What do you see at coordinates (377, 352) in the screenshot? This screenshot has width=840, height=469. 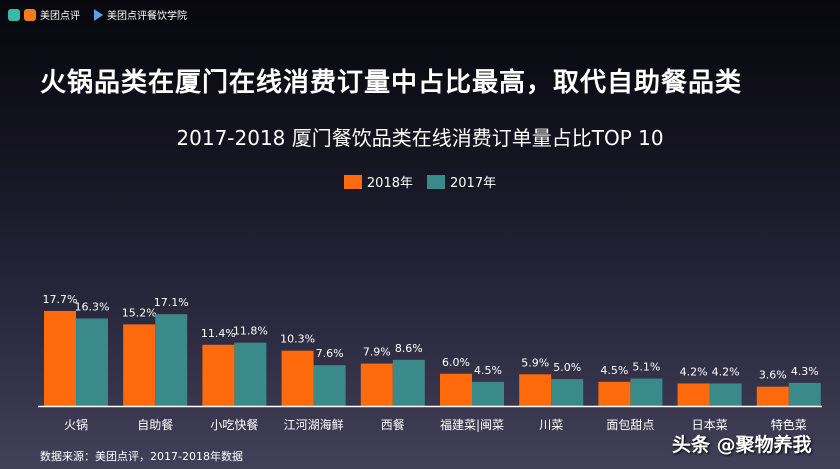 I see `data-label: 7.9%` at bounding box center [377, 352].